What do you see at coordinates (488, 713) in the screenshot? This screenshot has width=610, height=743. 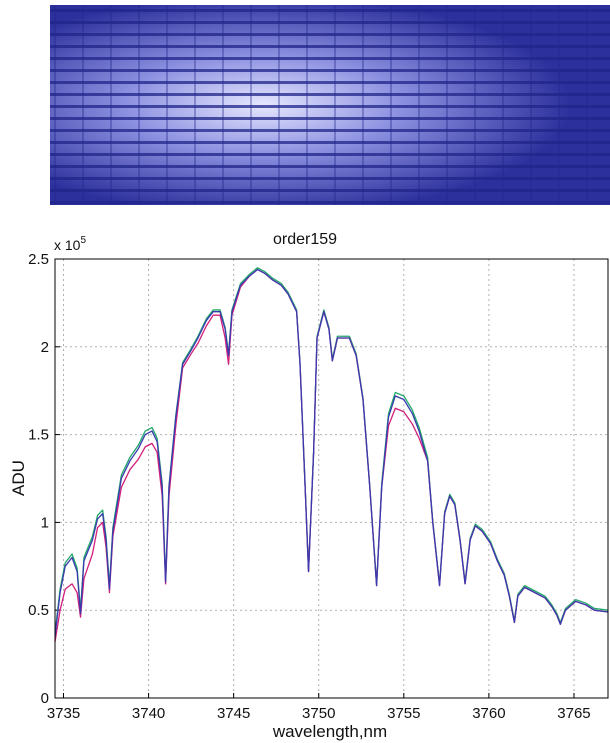 I see `x-tick-label: 3760` at bounding box center [488, 713].